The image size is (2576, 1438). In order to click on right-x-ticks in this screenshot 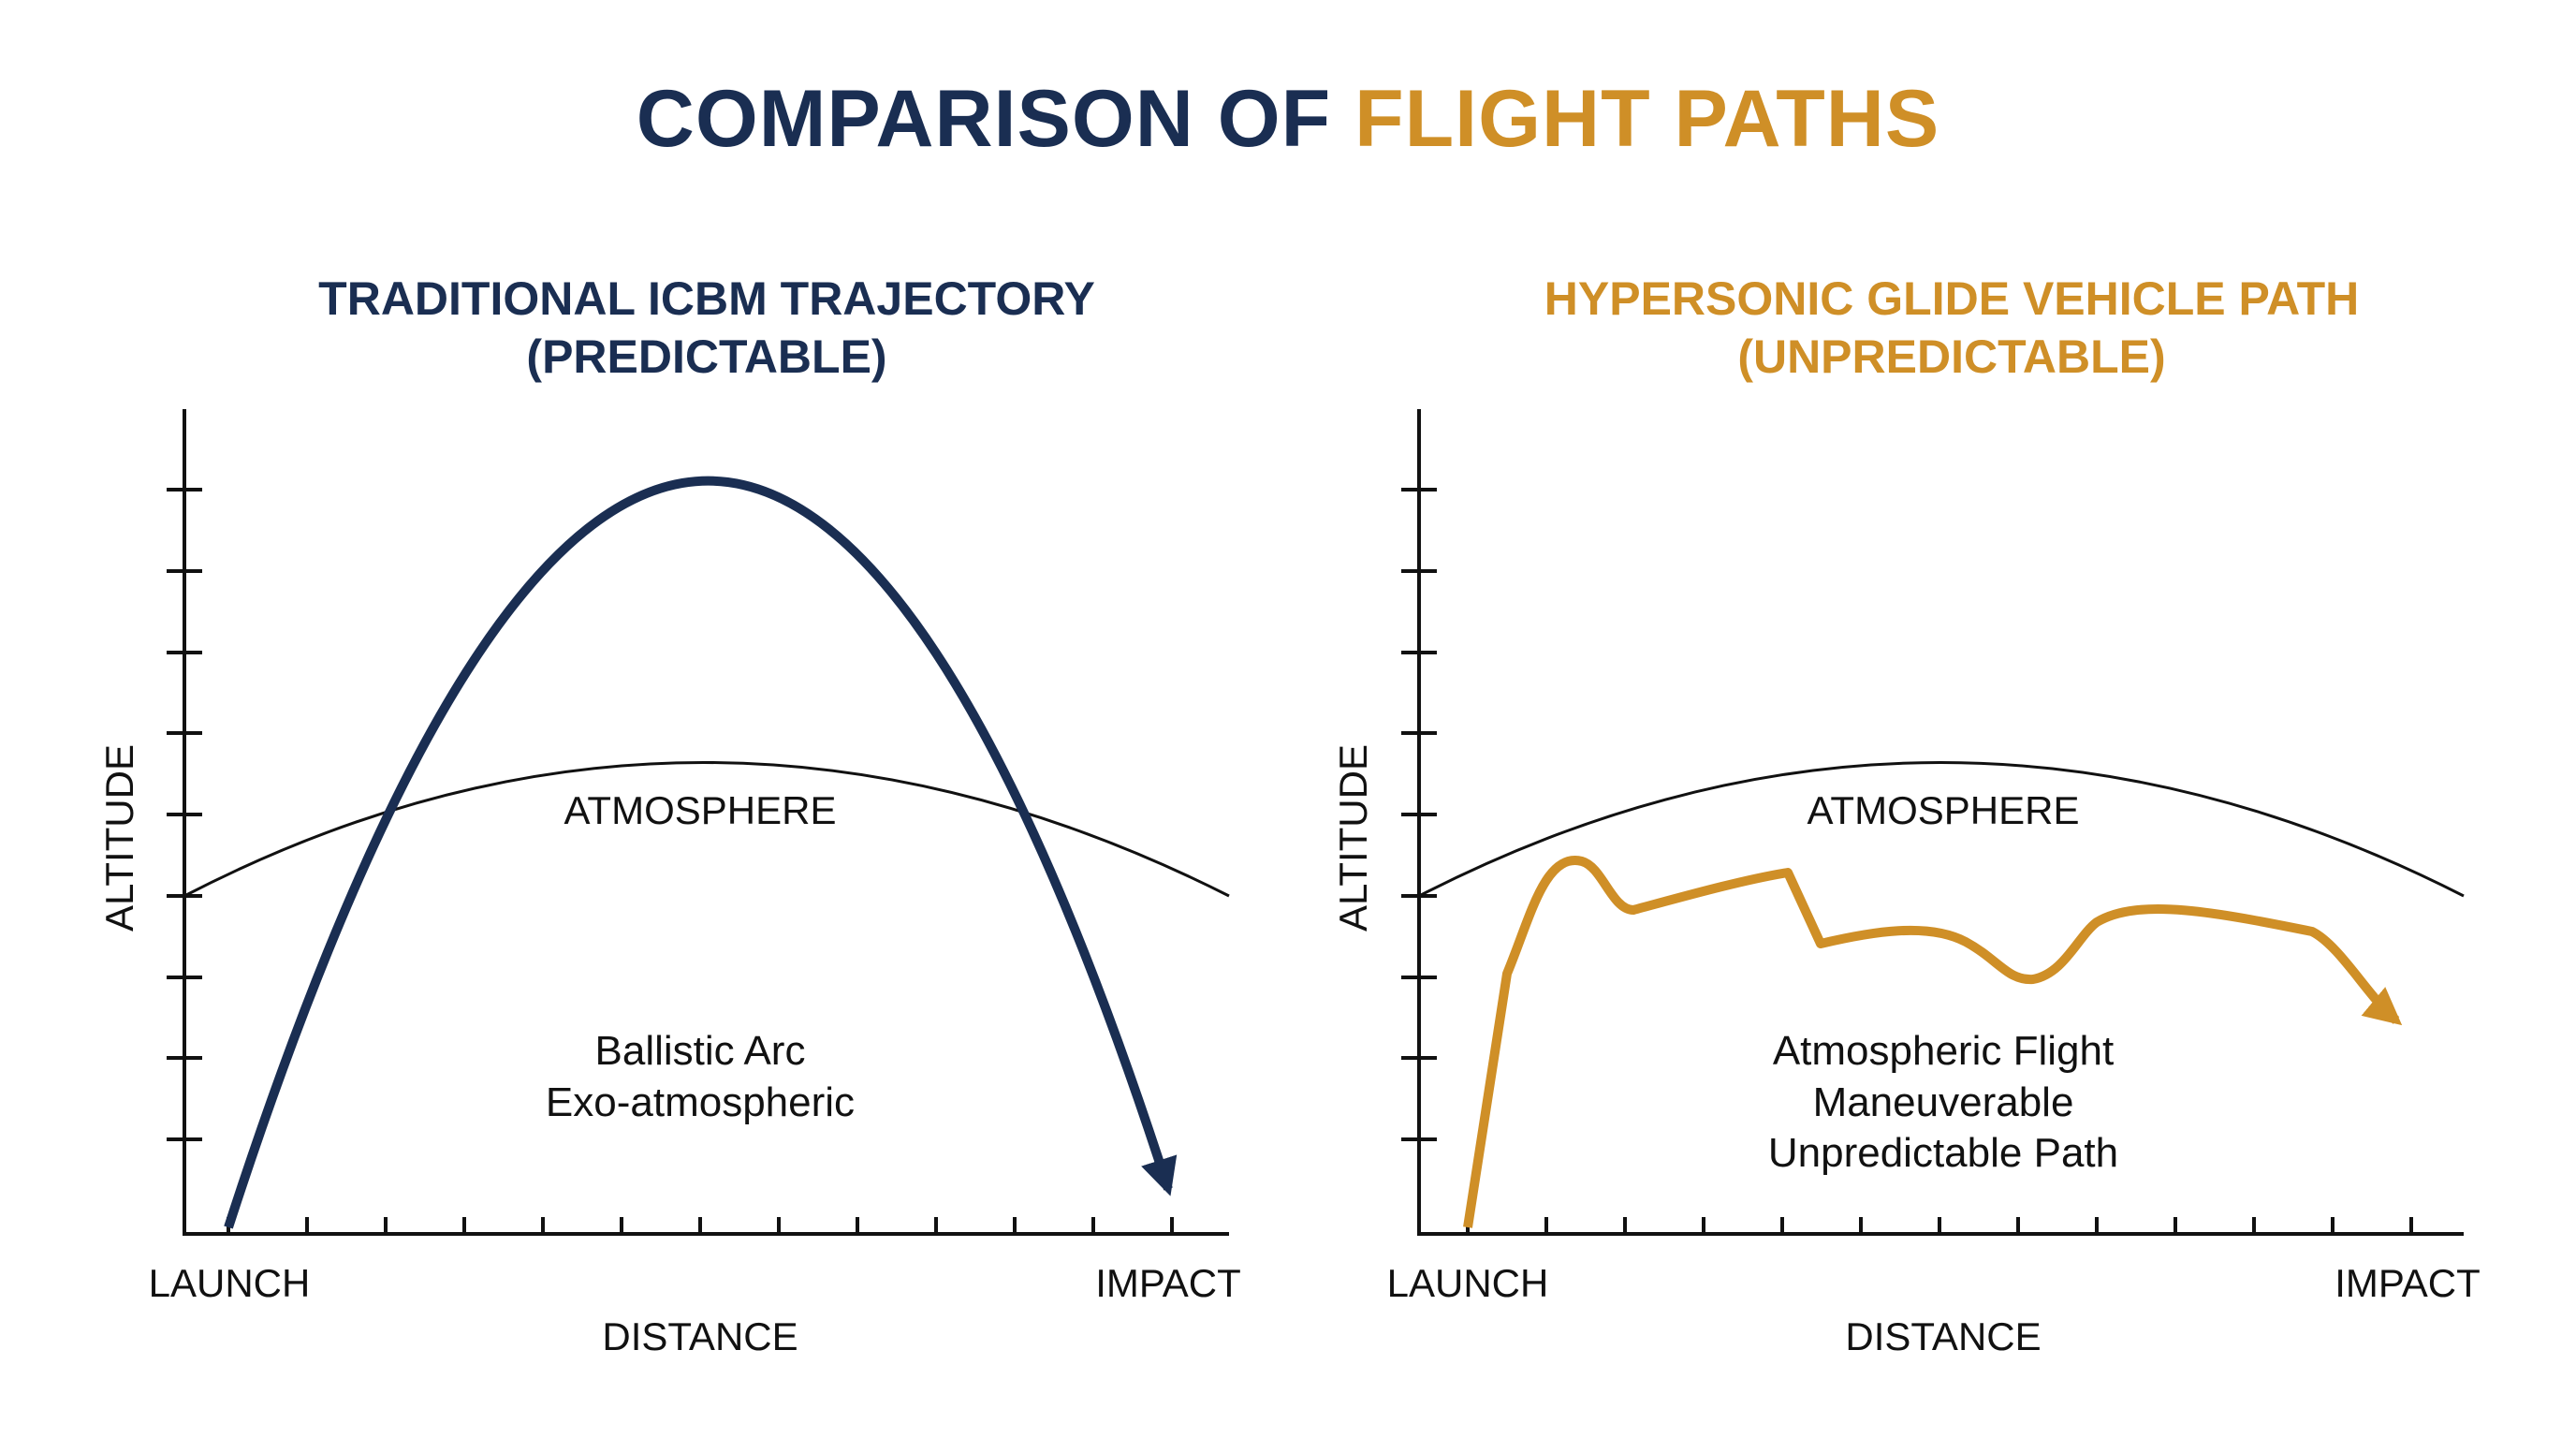, I will do `click(1939, 1225)`.